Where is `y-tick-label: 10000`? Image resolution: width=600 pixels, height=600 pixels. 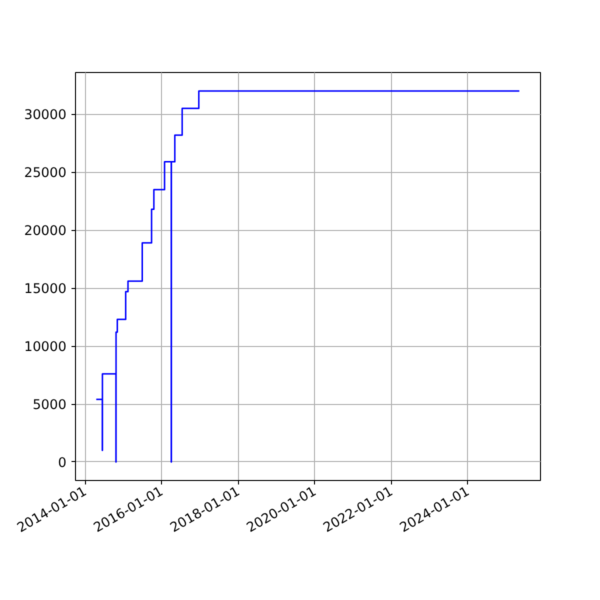
y-tick-label: 10000 is located at coordinates (45, 348).